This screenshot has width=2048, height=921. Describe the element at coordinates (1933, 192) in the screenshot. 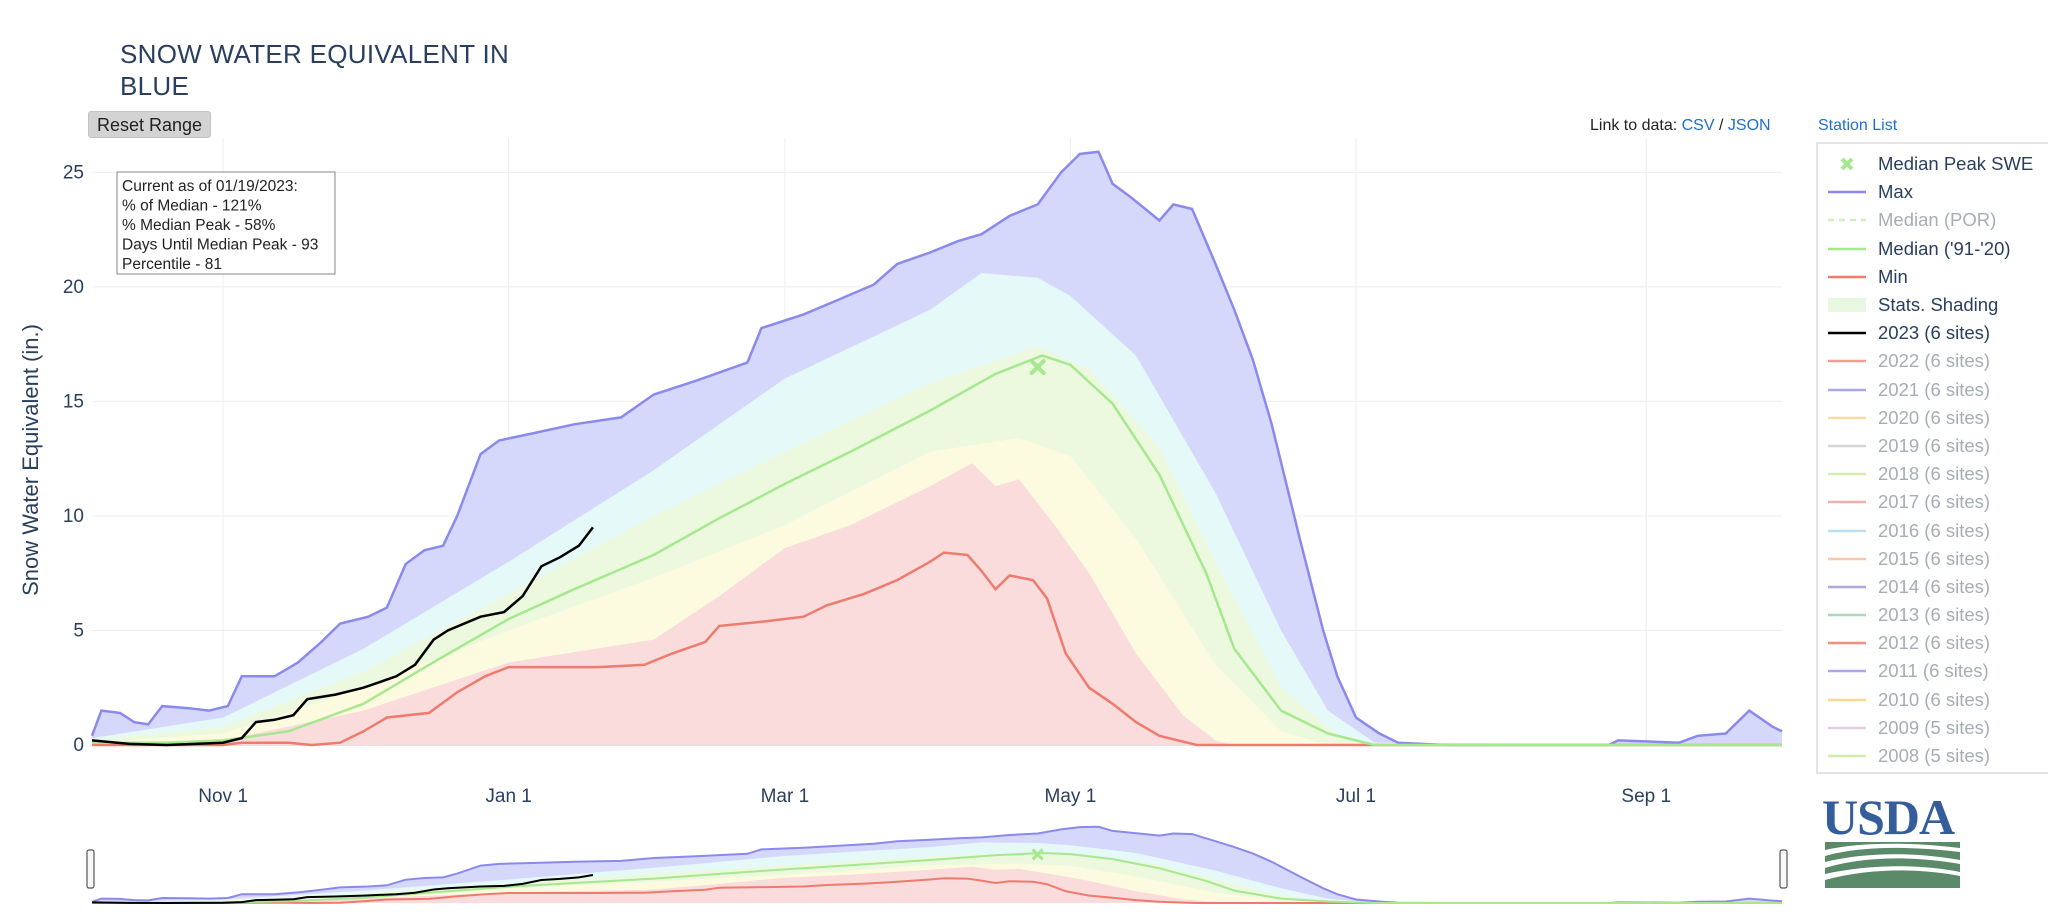

I see `legend-item: Max` at that location.